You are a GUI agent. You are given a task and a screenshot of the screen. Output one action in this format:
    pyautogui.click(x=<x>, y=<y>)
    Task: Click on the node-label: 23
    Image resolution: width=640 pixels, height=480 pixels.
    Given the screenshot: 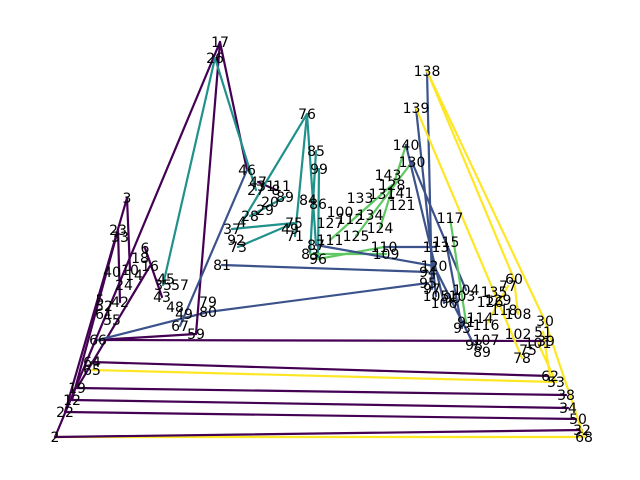 What is the action you would take?
    pyautogui.click(x=118, y=231)
    